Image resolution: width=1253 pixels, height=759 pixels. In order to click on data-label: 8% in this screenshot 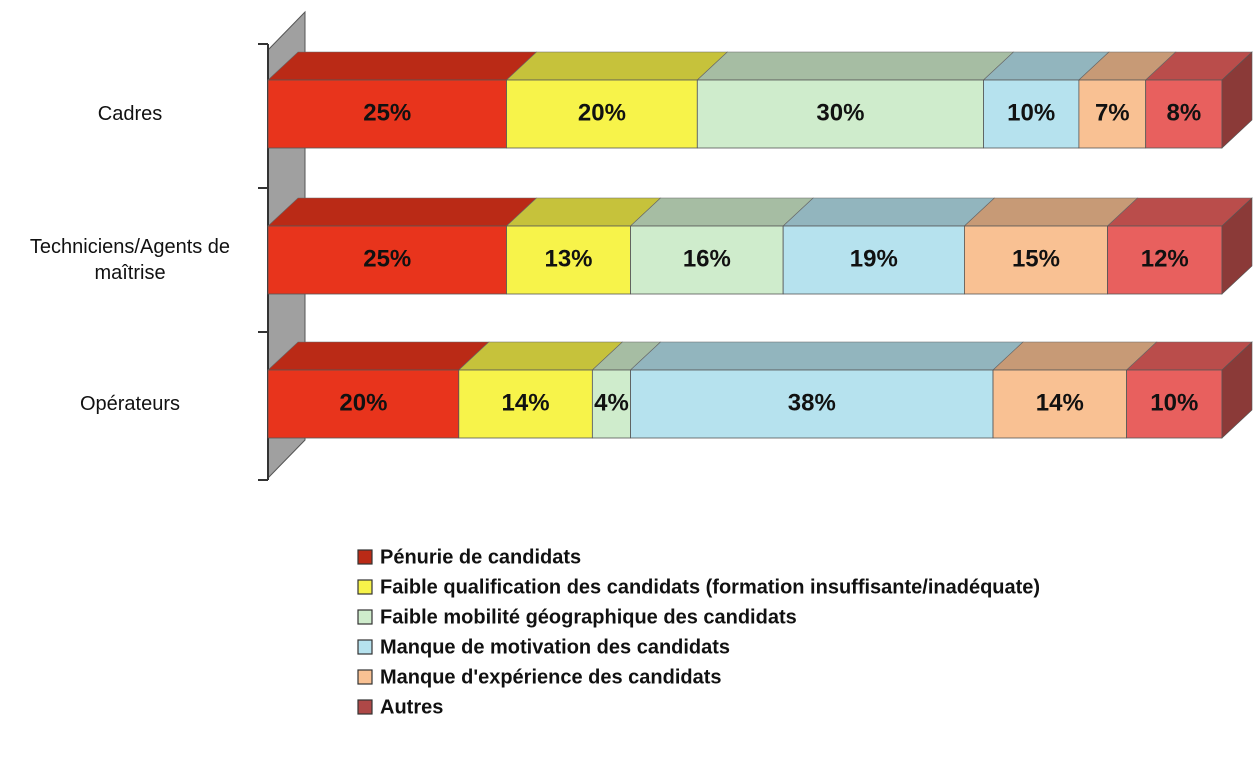, I will do `click(1183, 112)`.